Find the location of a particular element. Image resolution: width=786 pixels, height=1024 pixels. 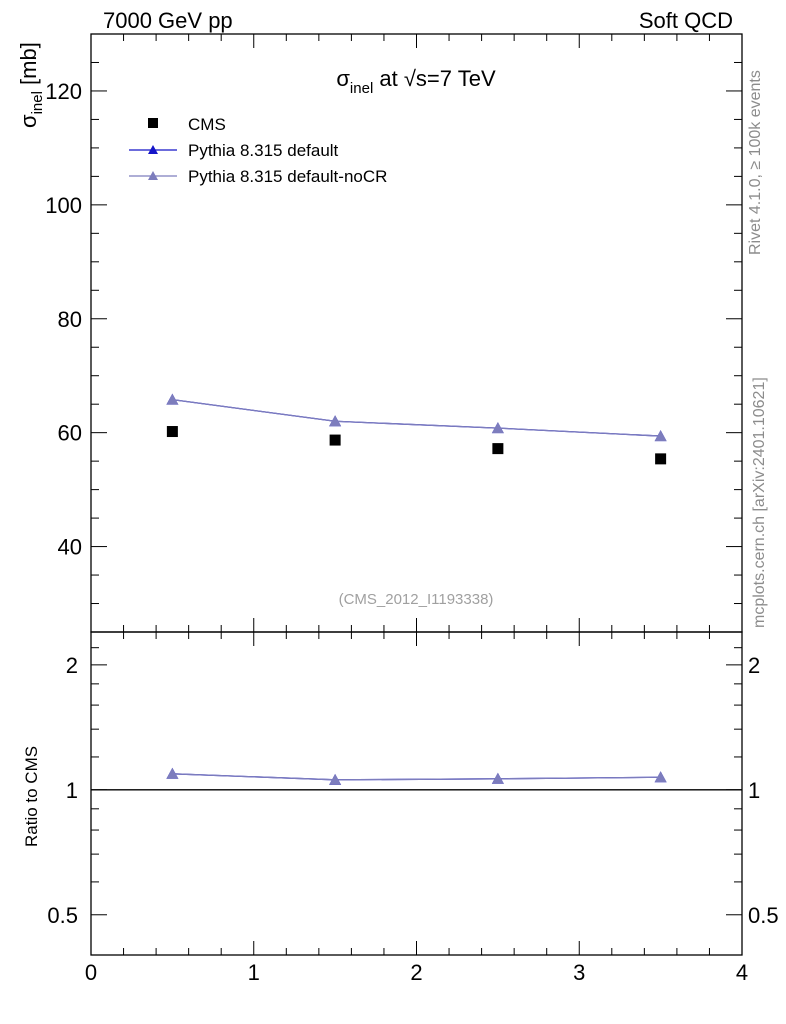

main-ylabel-sigma: σ is located at coordinates (28, 121).